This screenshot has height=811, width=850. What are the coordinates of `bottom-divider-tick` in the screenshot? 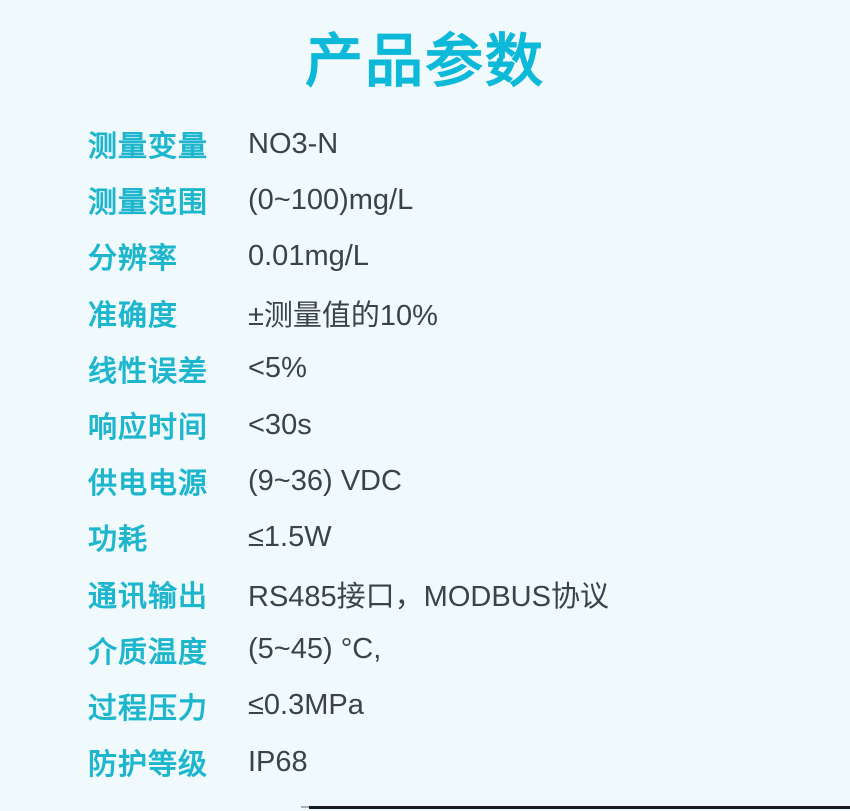 It's located at (305, 807).